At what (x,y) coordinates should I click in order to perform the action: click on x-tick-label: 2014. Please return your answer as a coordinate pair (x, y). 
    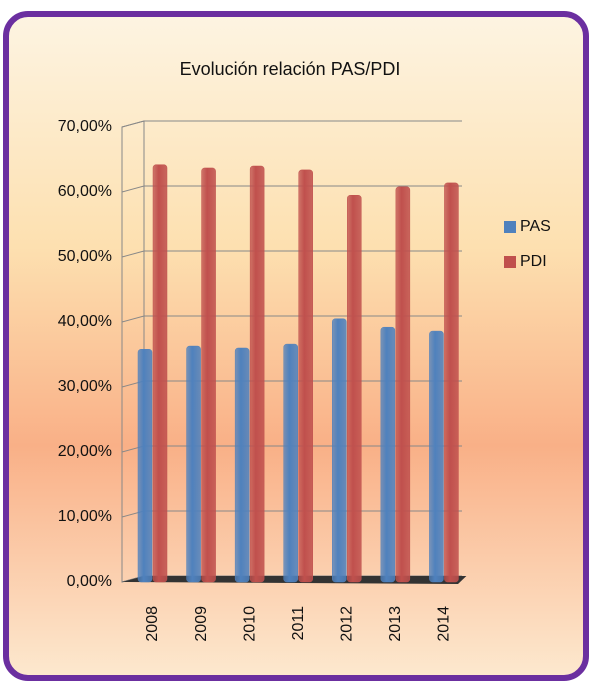
    Looking at the image, I should click on (444, 624).